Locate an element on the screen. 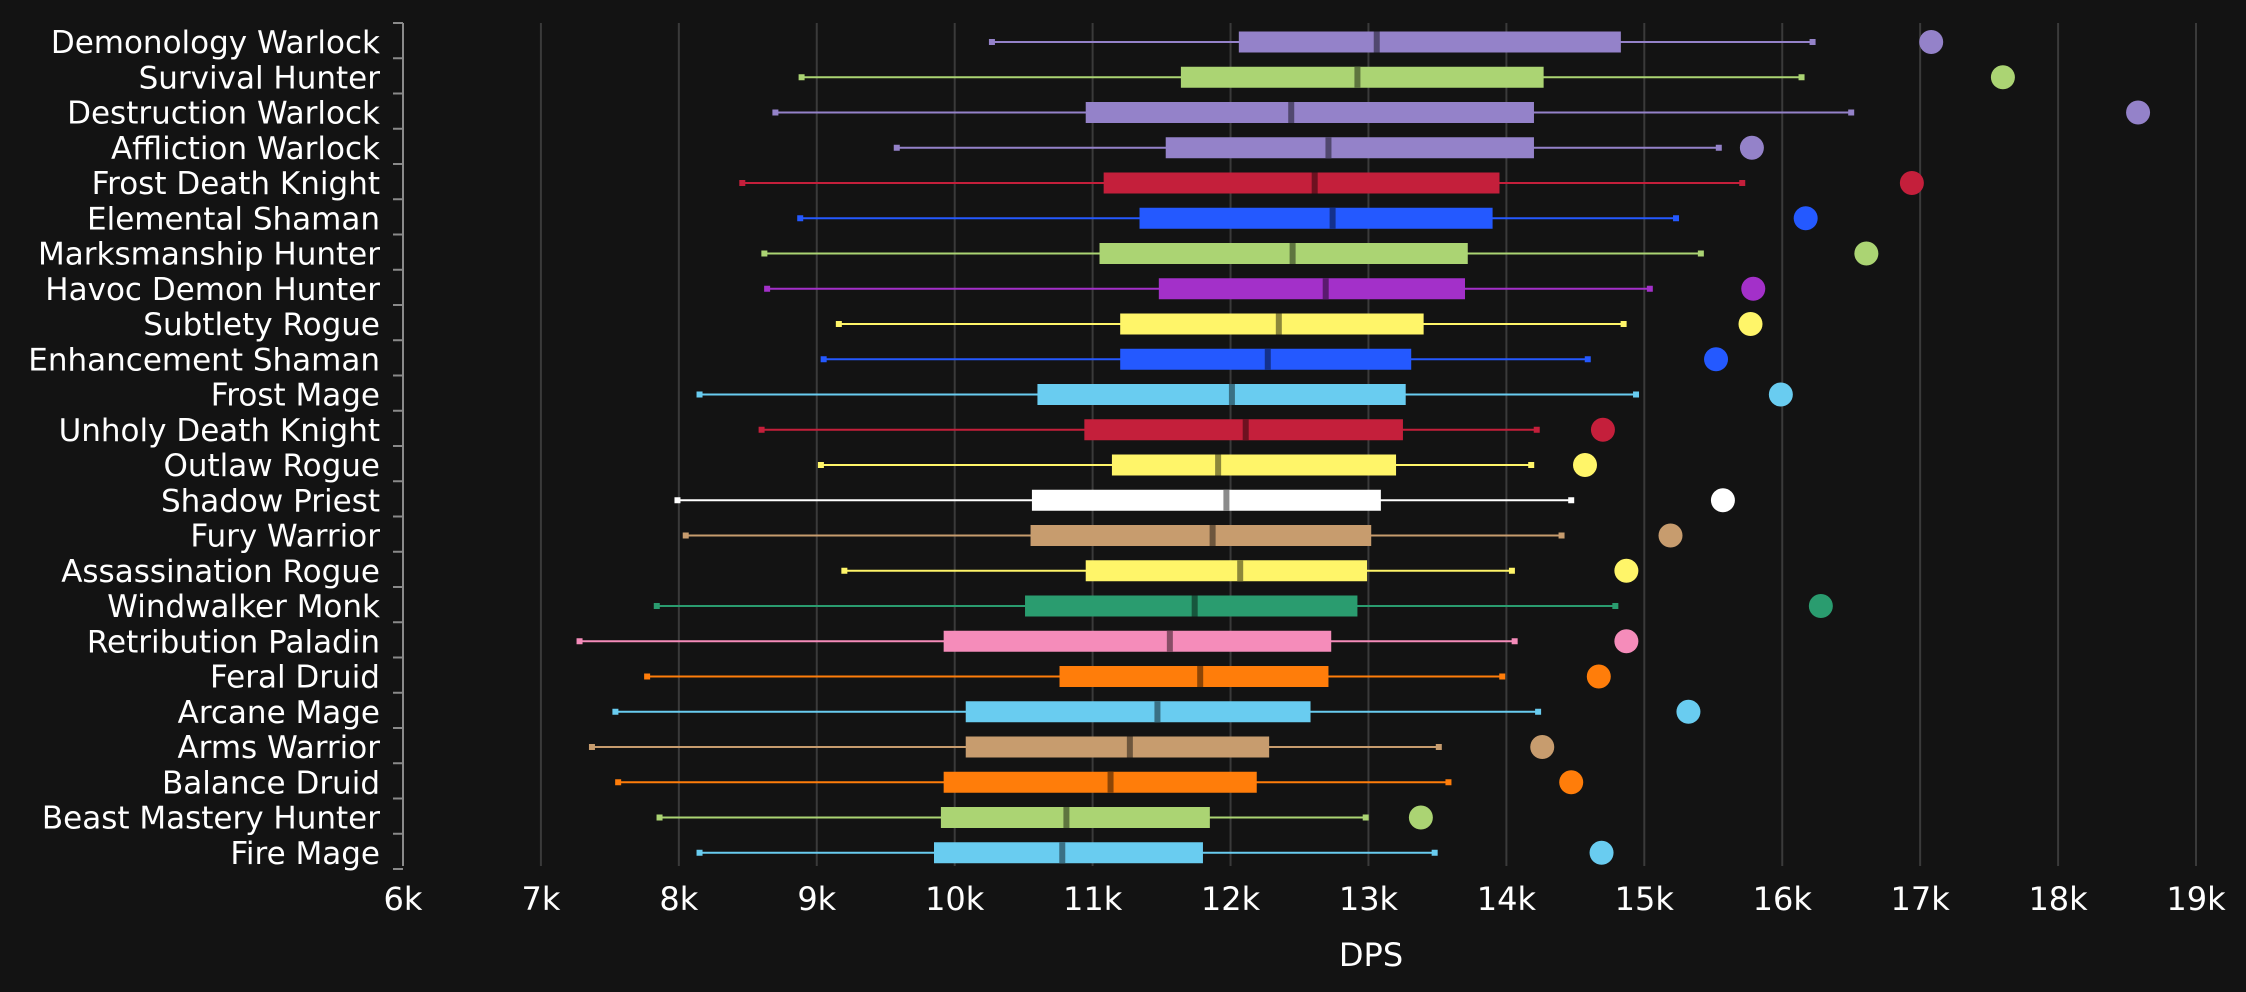 The image size is (2246, 992). x-tick-label: 9k is located at coordinates (816, 899).